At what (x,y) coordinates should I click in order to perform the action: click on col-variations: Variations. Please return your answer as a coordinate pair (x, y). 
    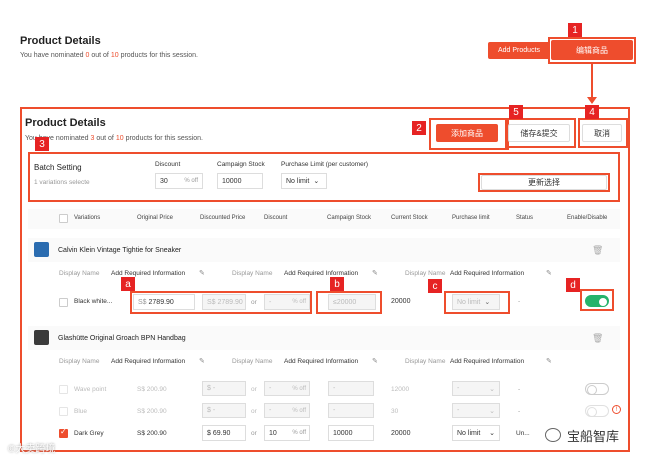
    Looking at the image, I should click on (87, 218).